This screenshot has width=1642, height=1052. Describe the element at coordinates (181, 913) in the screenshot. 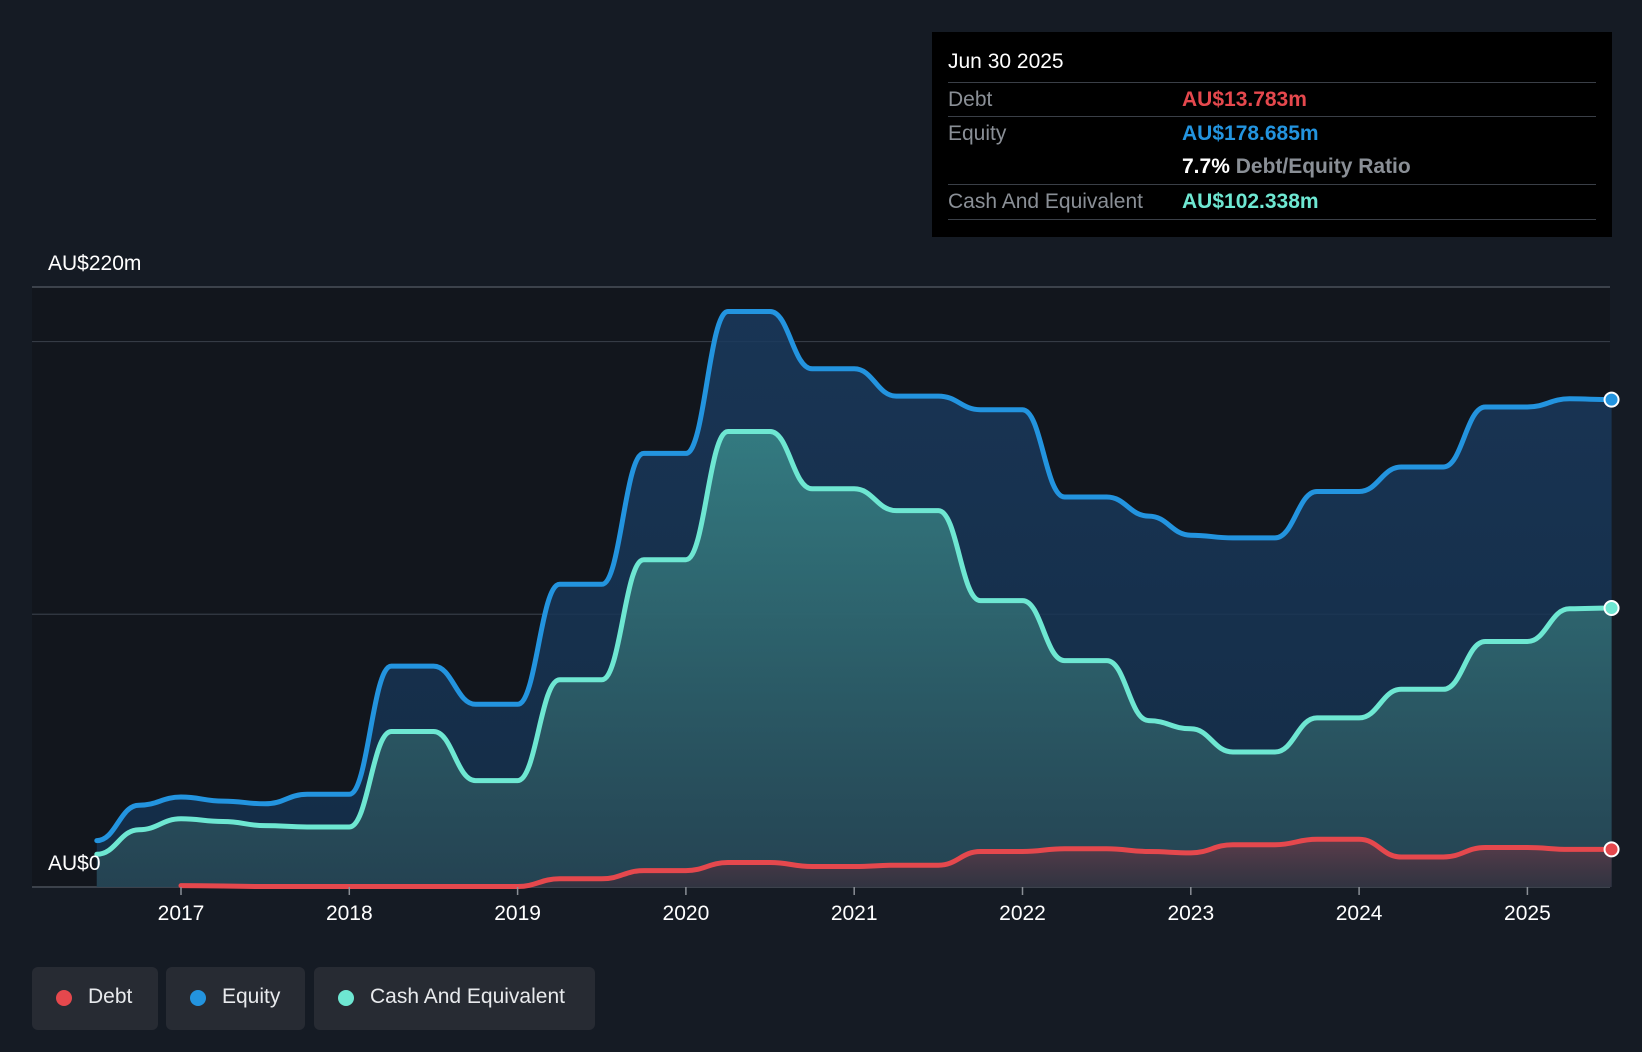

I see `x-tick-label-2017: 2017` at that location.